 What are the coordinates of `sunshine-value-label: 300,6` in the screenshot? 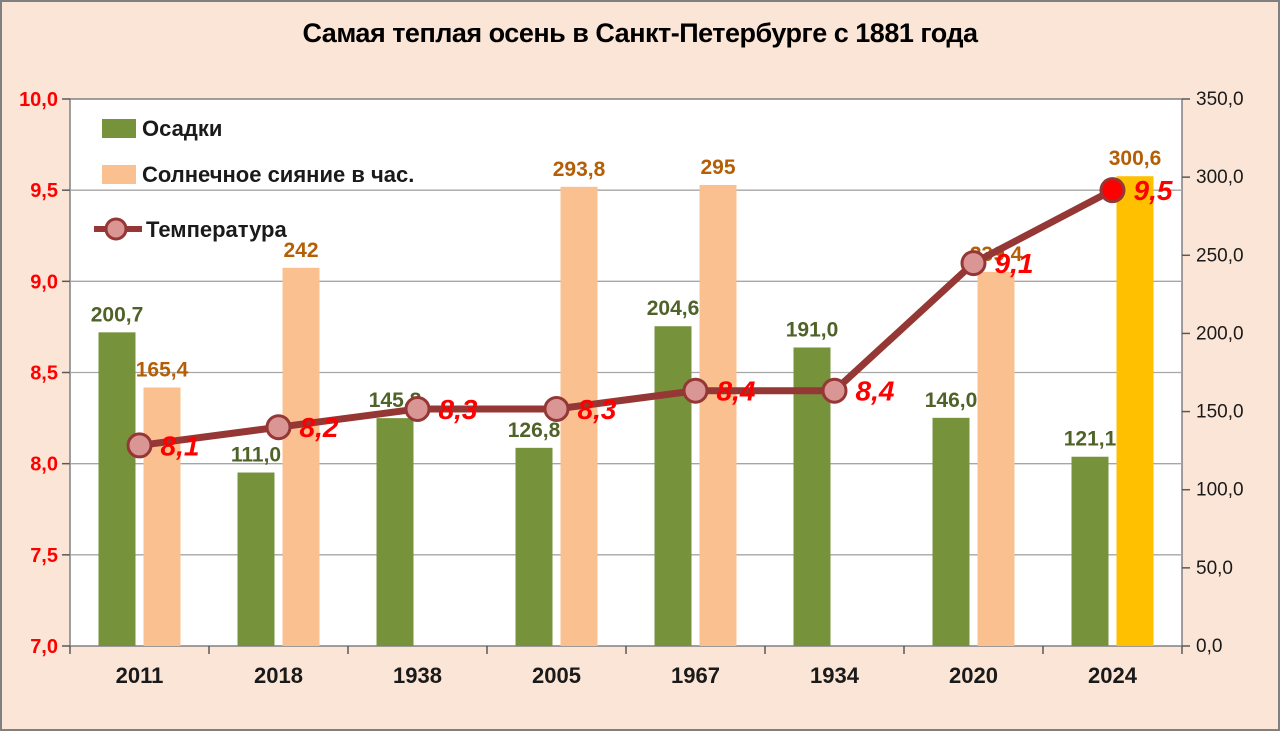 It's located at (1135, 158).